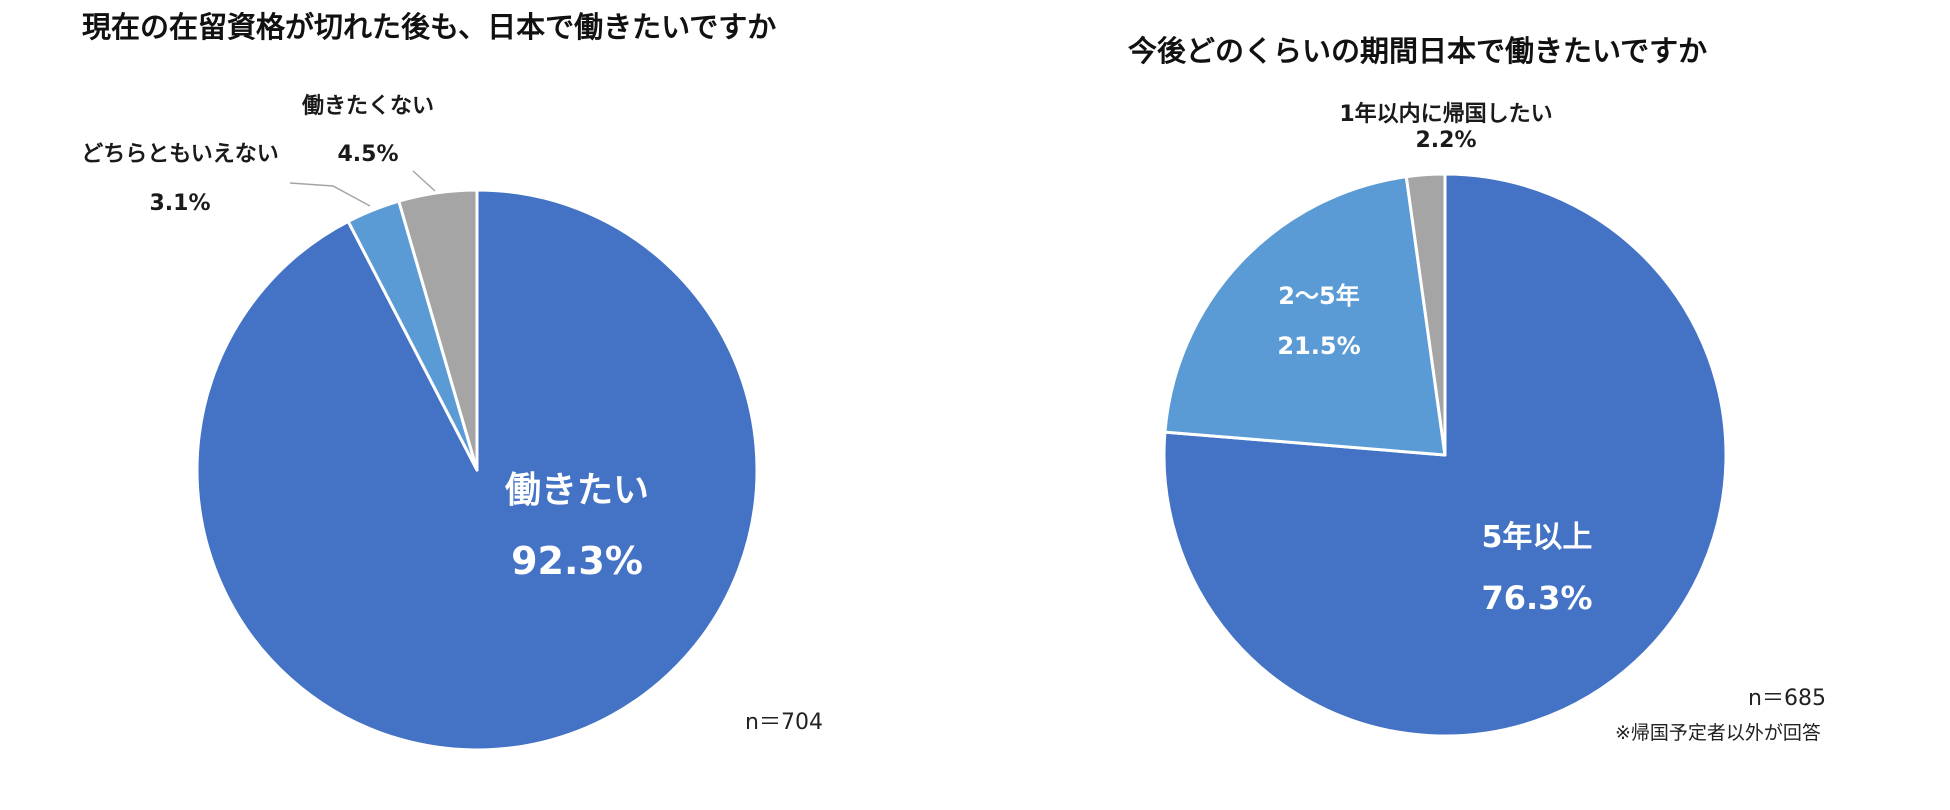 The height and width of the screenshot is (810, 1950). Describe the element at coordinates (1445, 114) in the screenshot. I see `chart2-slice-3-label: 1年以内に帰国したい` at that location.